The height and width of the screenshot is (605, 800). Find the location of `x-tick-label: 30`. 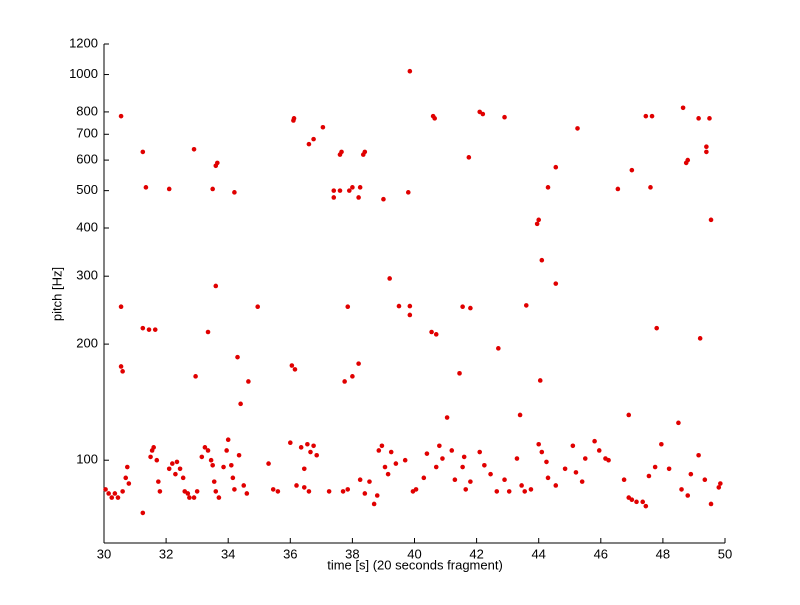

x-tick-label: 30 is located at coordinates (104, 553).